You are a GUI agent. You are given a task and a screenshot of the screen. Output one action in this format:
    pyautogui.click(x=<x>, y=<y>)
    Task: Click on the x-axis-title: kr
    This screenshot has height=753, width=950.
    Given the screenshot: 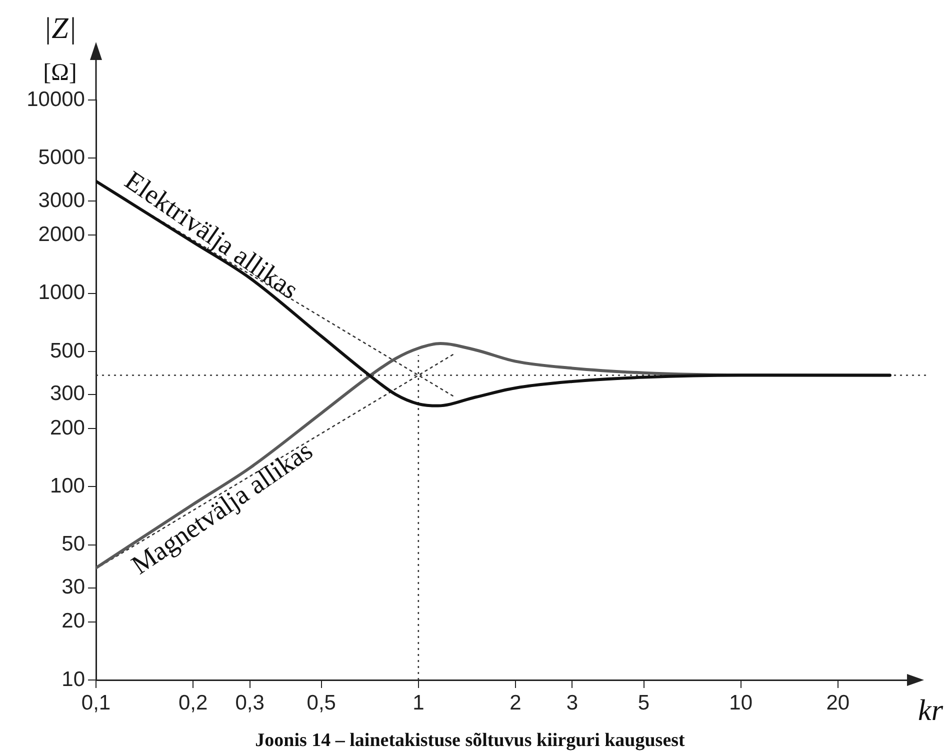 What is the action you would take?
    pyautogui.click(x=931, y=710)
    